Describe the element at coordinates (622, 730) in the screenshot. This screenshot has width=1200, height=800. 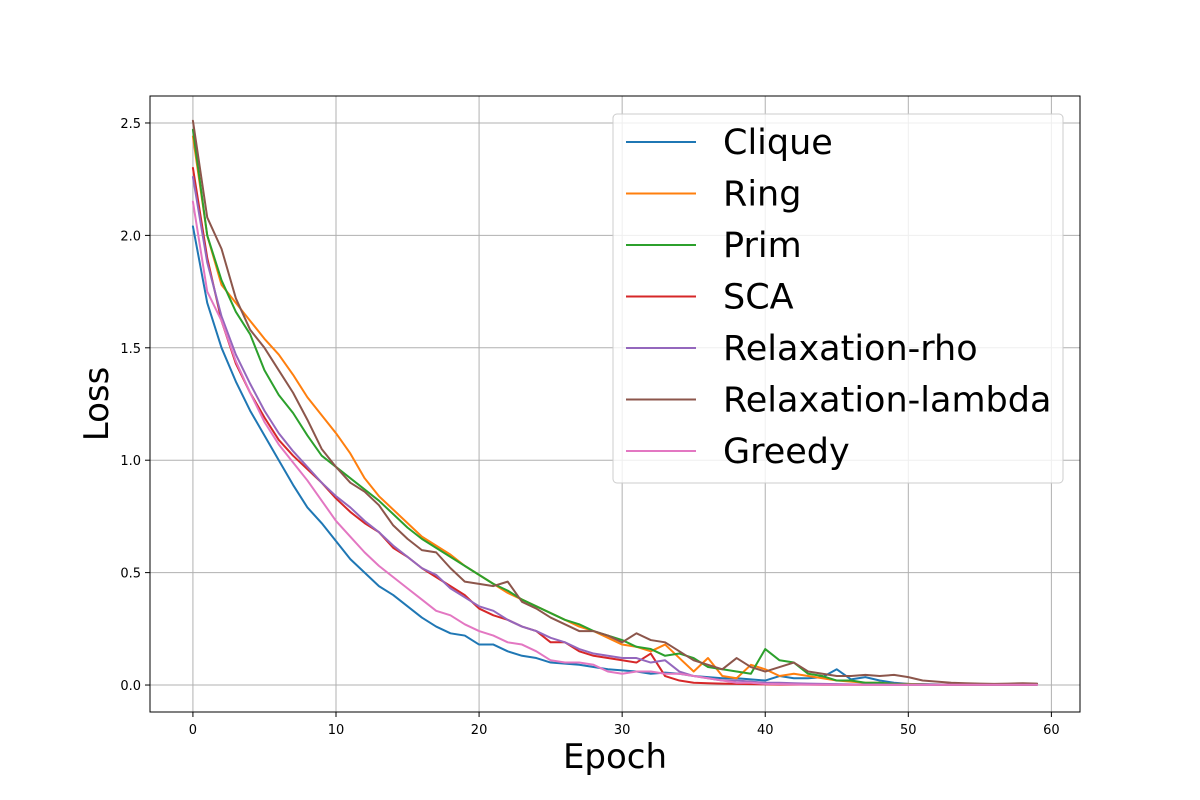
I see `x-tick-label: 30` at that location.